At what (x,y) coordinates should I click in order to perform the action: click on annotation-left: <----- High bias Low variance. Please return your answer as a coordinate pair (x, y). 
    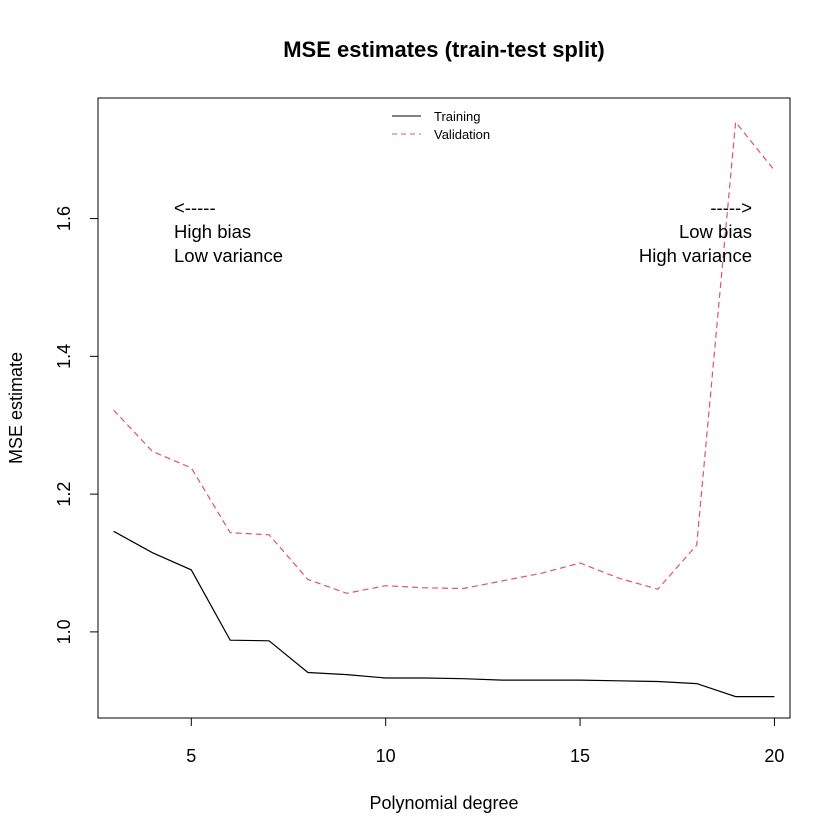
    Looking at the image, I should click on (228, 231).